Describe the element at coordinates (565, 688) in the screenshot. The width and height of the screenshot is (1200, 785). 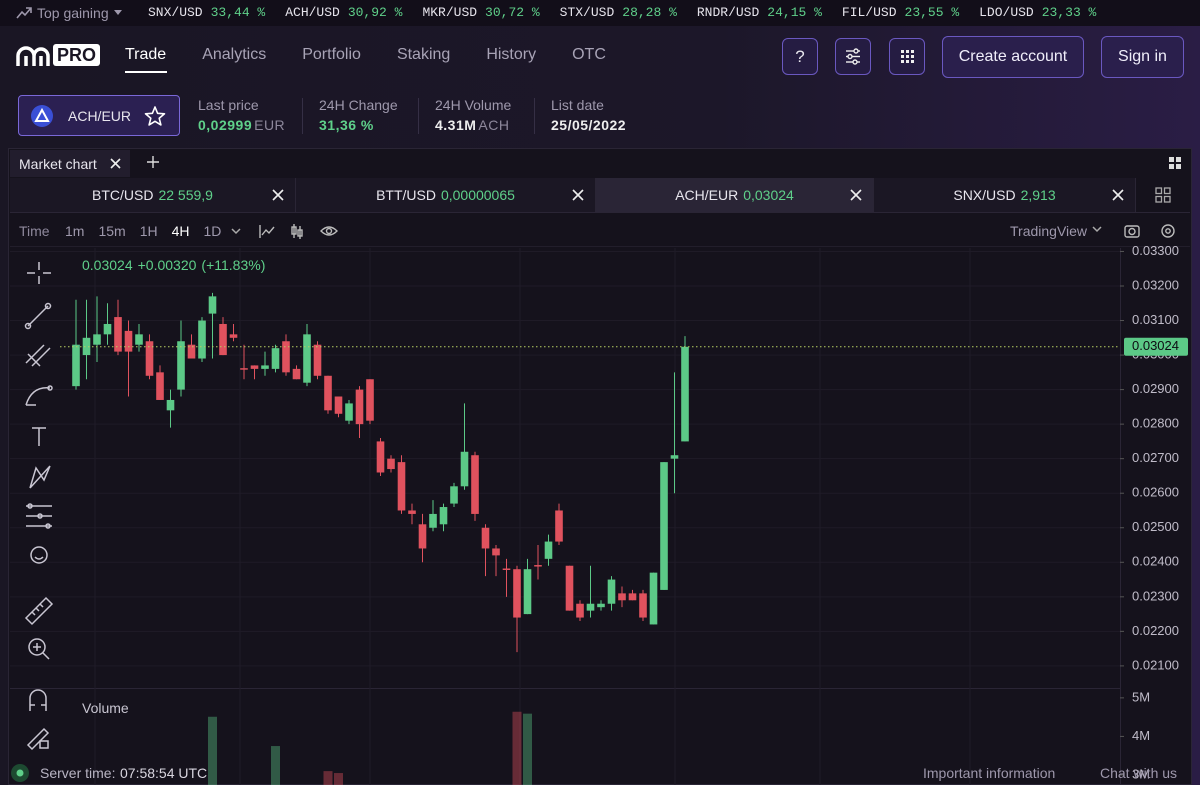
I see `pane-divider` at that location.